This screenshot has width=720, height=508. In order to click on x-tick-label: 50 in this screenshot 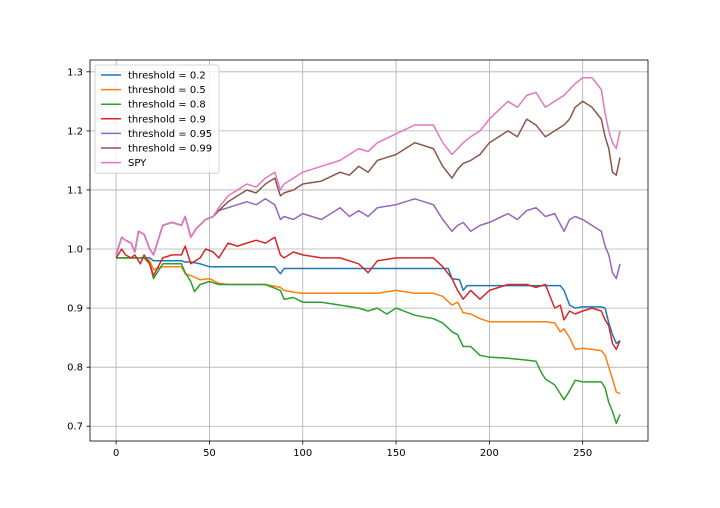, I will do `click(209, 453)`.